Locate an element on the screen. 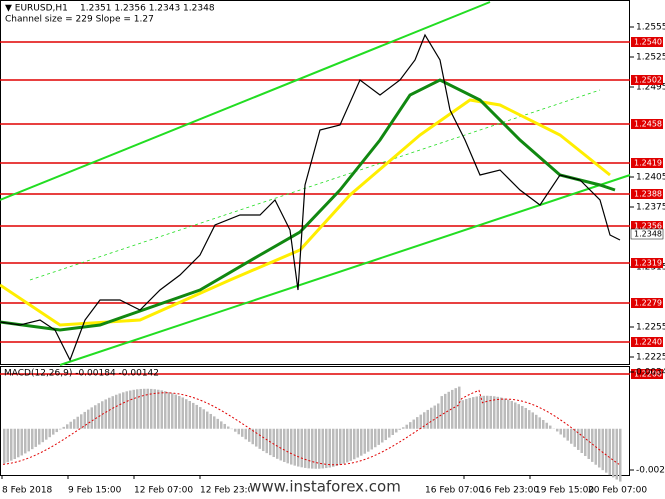 The width and height of the screenshot is (665, 499). level-label: 1.2502 is located at coordinates (648, 80).